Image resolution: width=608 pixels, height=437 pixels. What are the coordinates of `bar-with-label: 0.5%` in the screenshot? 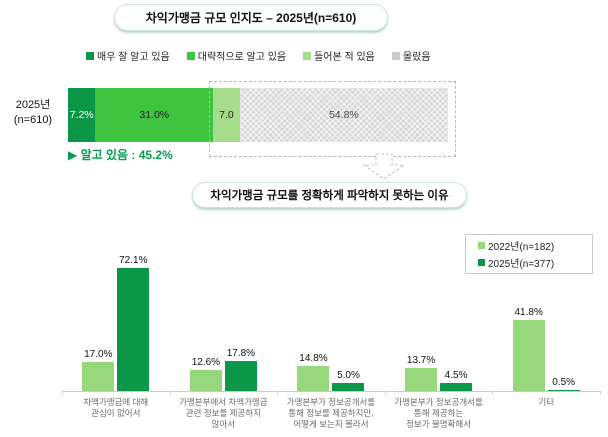 It's located at (563, 383).